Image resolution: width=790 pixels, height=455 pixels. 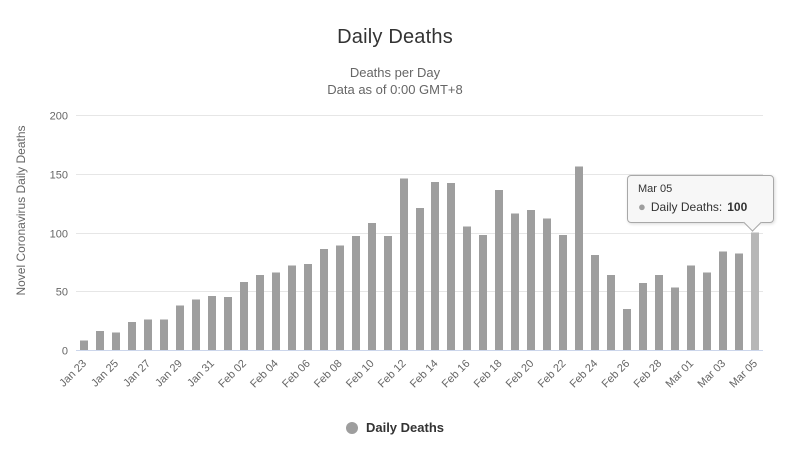 What do you see at coordinates (655, 189) in the screenshot?
I see `tooltip-header: Mar 05` at bounding box center [655, 189].